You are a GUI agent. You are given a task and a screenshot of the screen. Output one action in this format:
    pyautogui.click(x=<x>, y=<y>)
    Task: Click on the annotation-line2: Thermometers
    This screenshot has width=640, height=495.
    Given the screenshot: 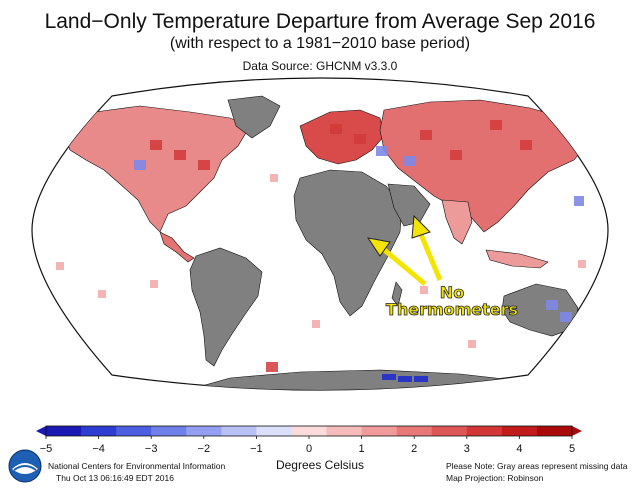 What is the action you would take?
    pyautogui.click(x=452, y=309)
    